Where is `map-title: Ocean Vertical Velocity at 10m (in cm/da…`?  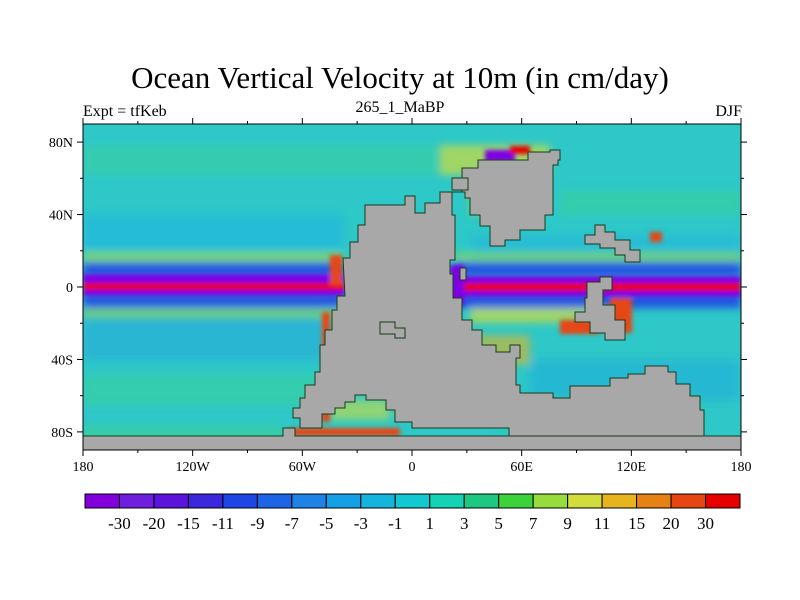 map-title: Ocean Vertical Velocity at 10m (in cm/da… is located at coordinates (400, 77).